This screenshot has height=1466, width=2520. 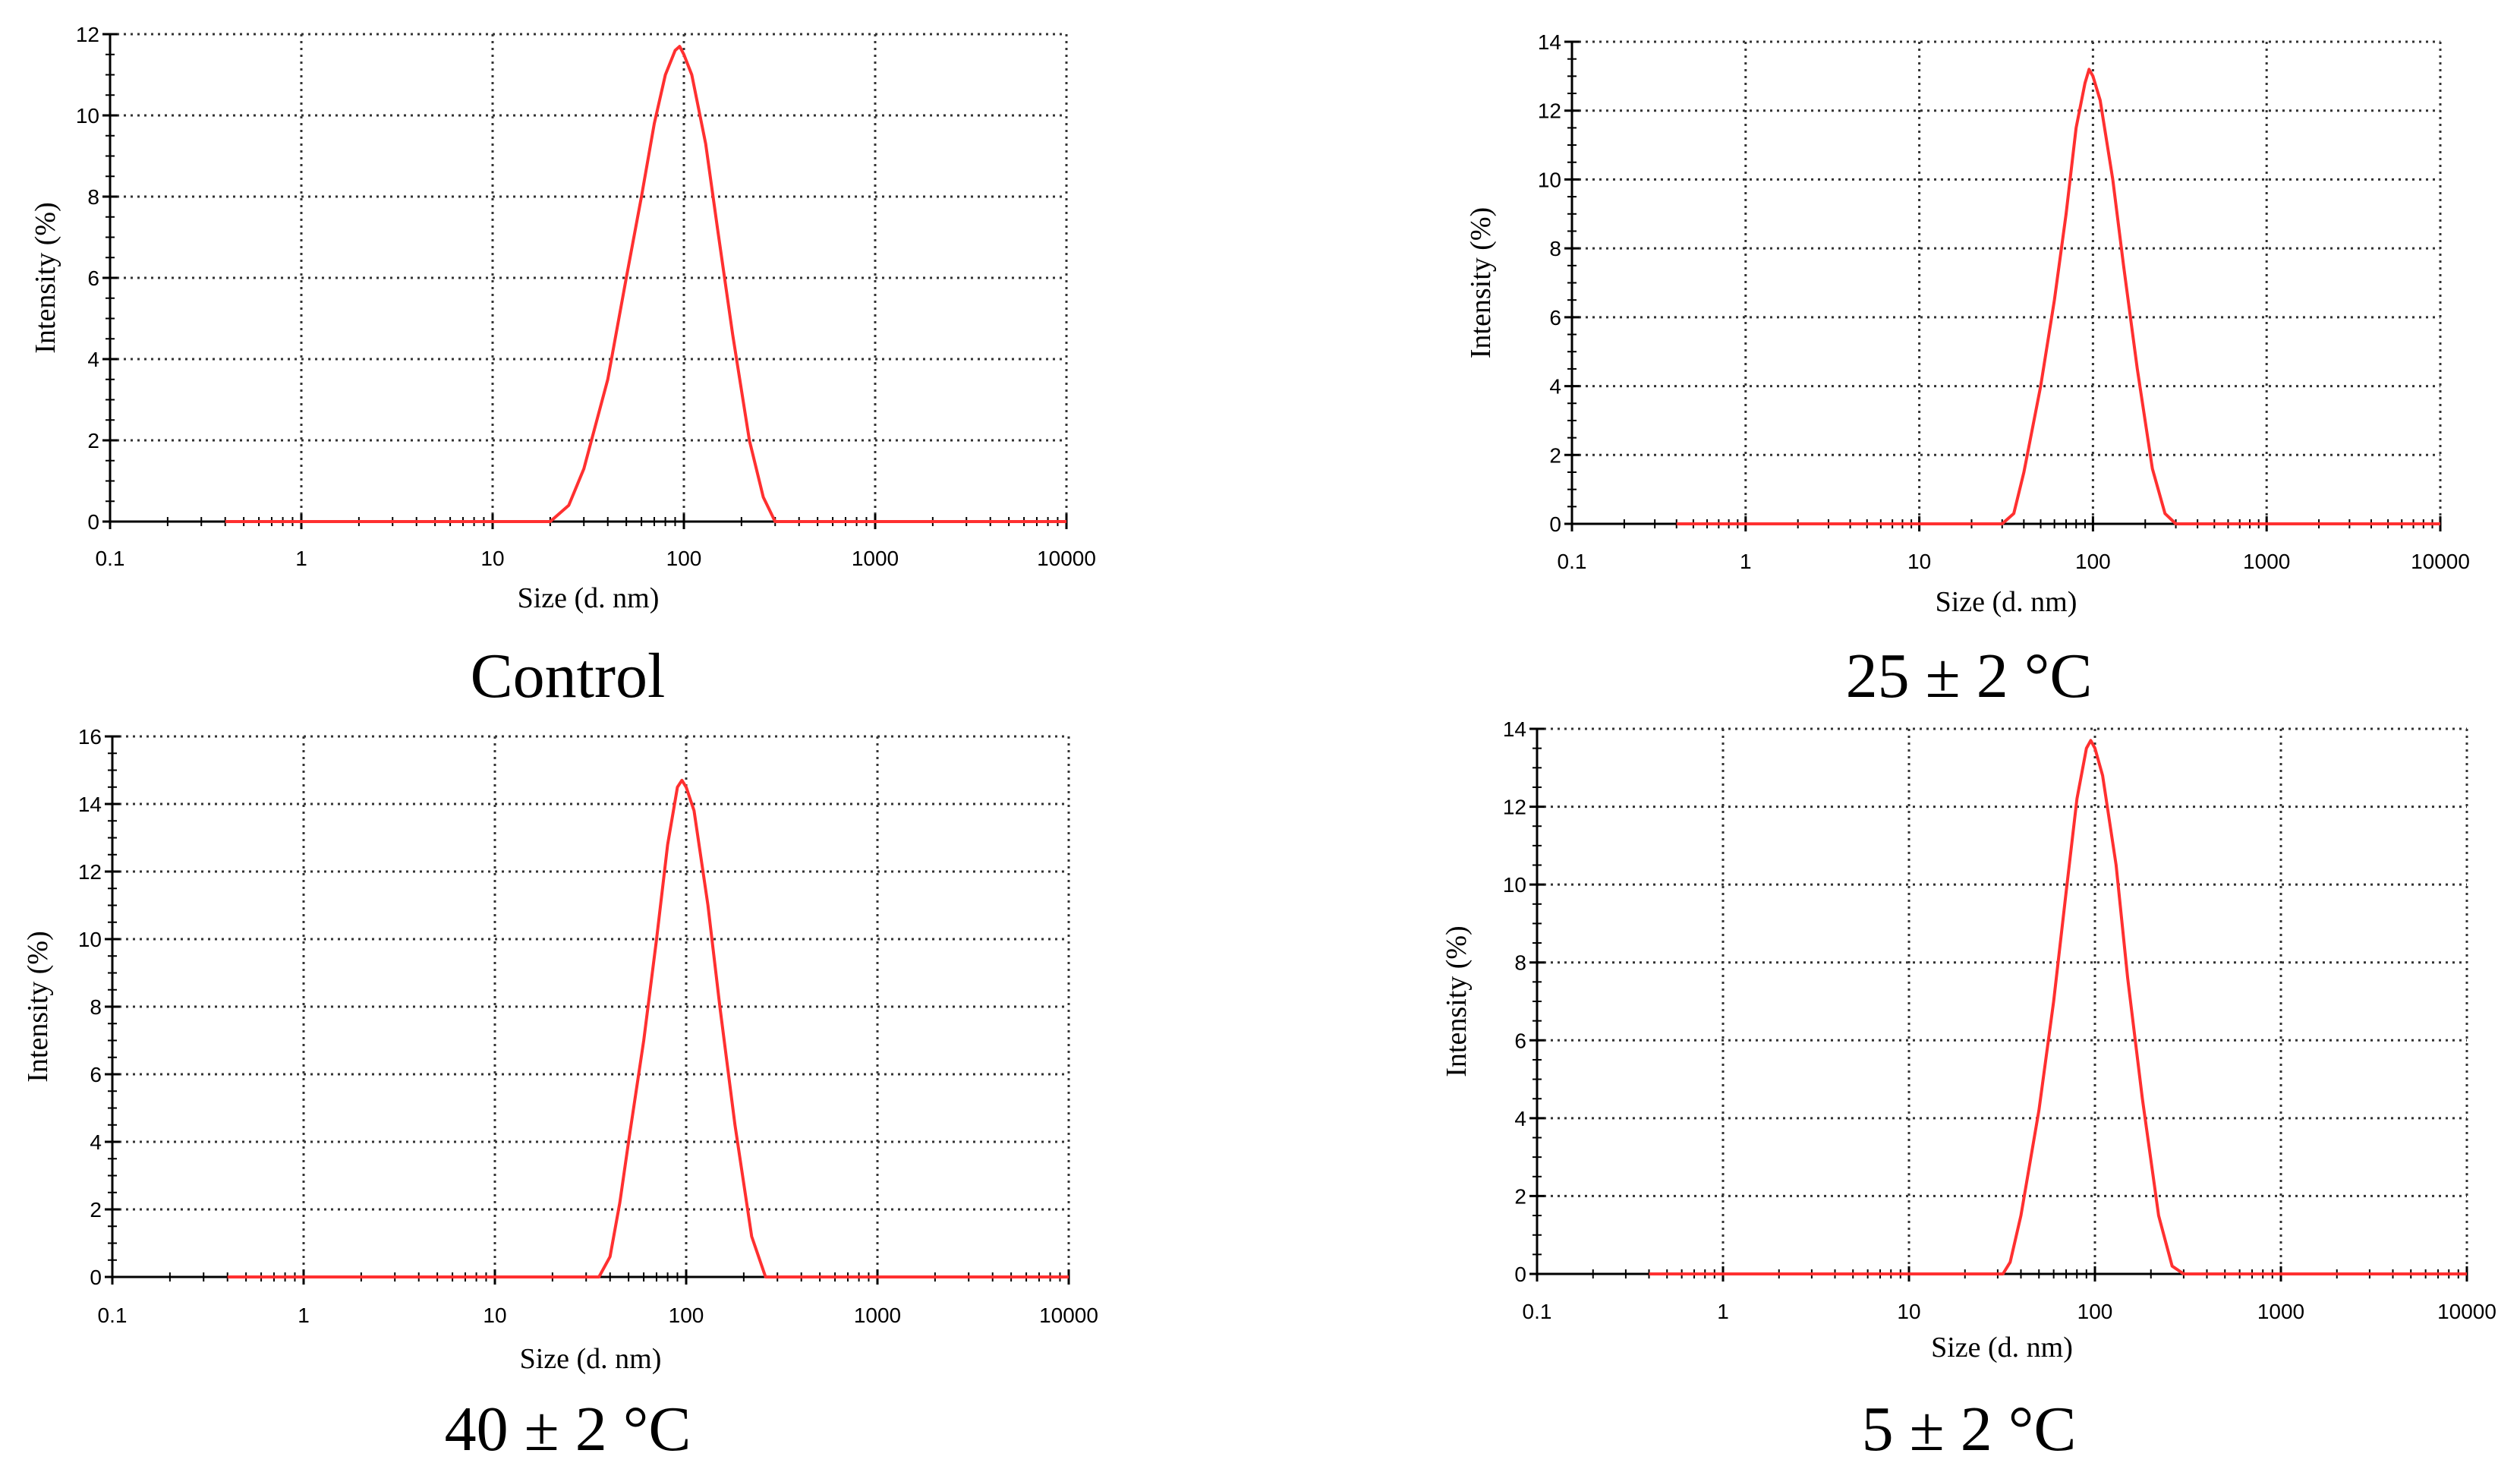 What do you see at coordinates (1970, 676) in the screenshot?
I see `panel-caption: 25 ± 2 °C` at bounding box center [1970, 676].